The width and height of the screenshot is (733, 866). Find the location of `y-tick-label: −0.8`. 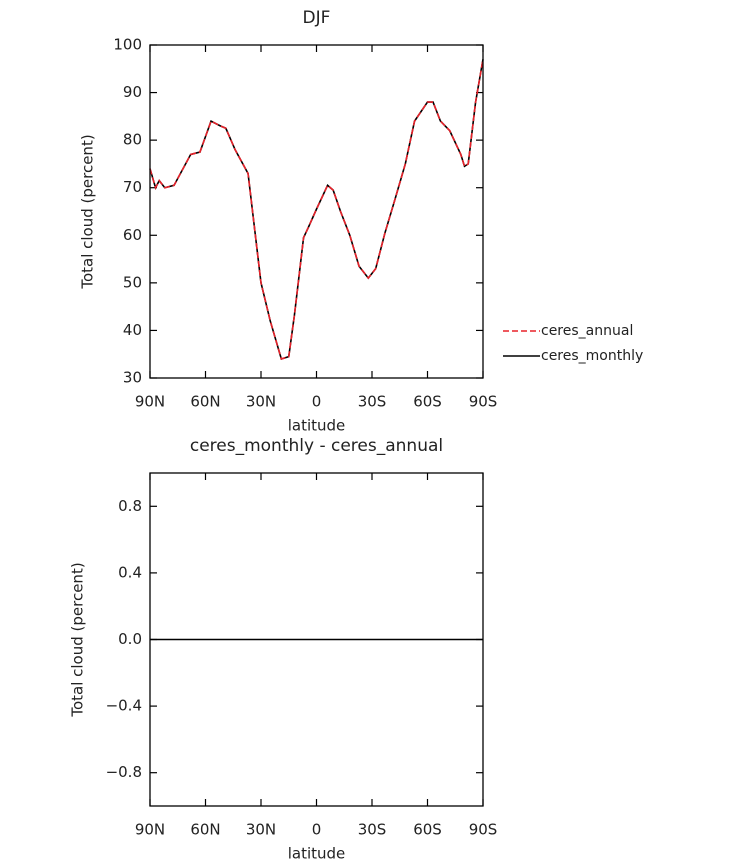

y-tick-label: −0.8 is located at coordinates (124, 772).